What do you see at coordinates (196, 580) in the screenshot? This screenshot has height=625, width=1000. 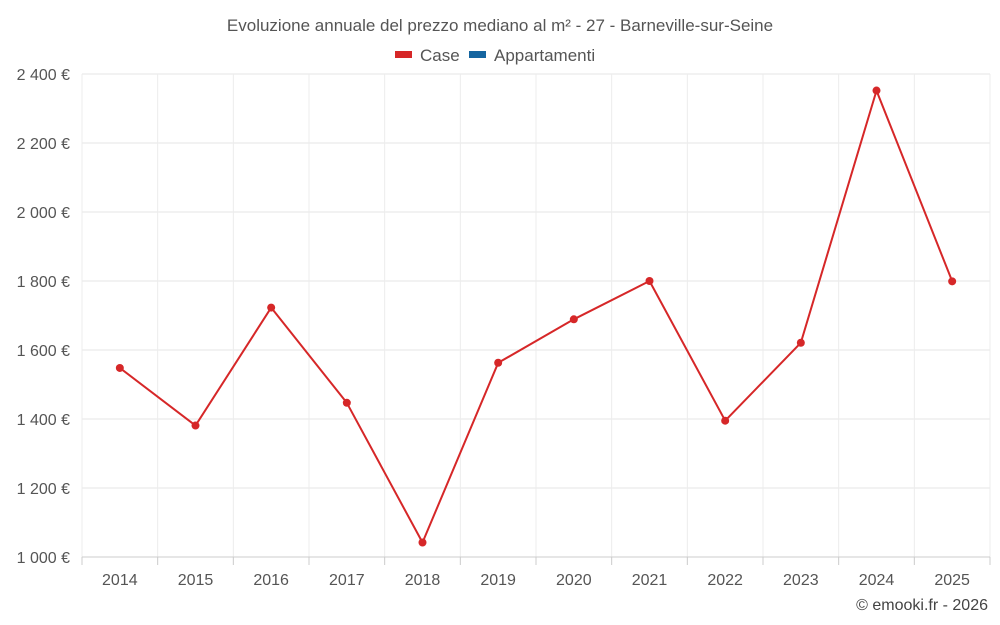 I see `x-tick-label: 2015` at bounding box center [196, 580].